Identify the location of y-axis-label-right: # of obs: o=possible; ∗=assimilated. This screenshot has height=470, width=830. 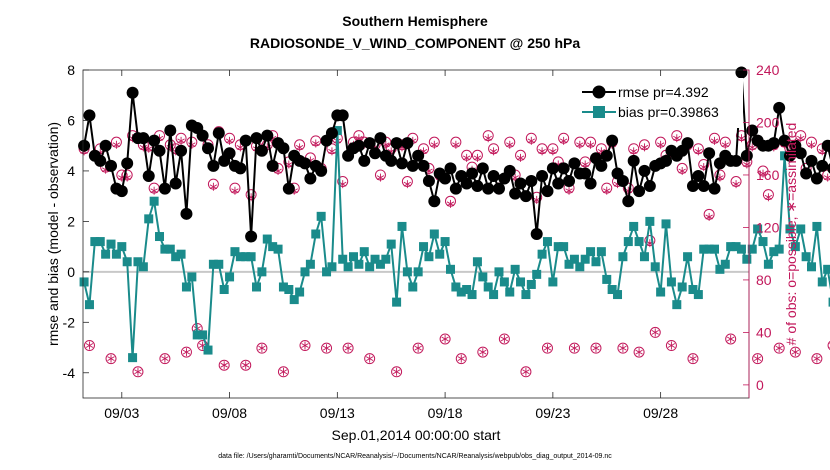
(791, 234).